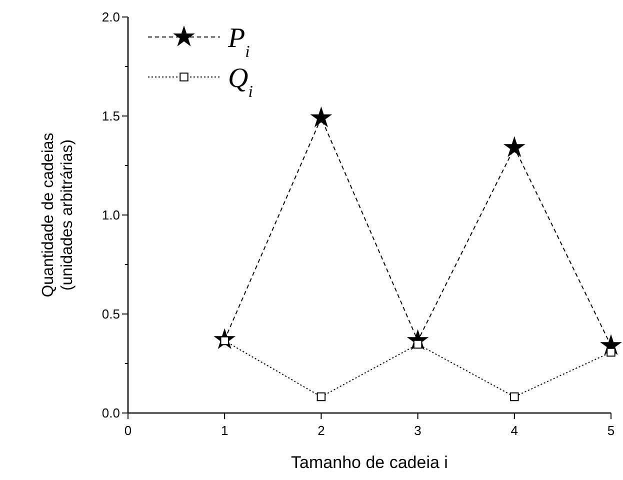 Image resolution: width=623 pixels, height=480 pixels. Describe the element at coordinates (611, 430) in the screenshot. I see `x-tick-label: 5` at that location.